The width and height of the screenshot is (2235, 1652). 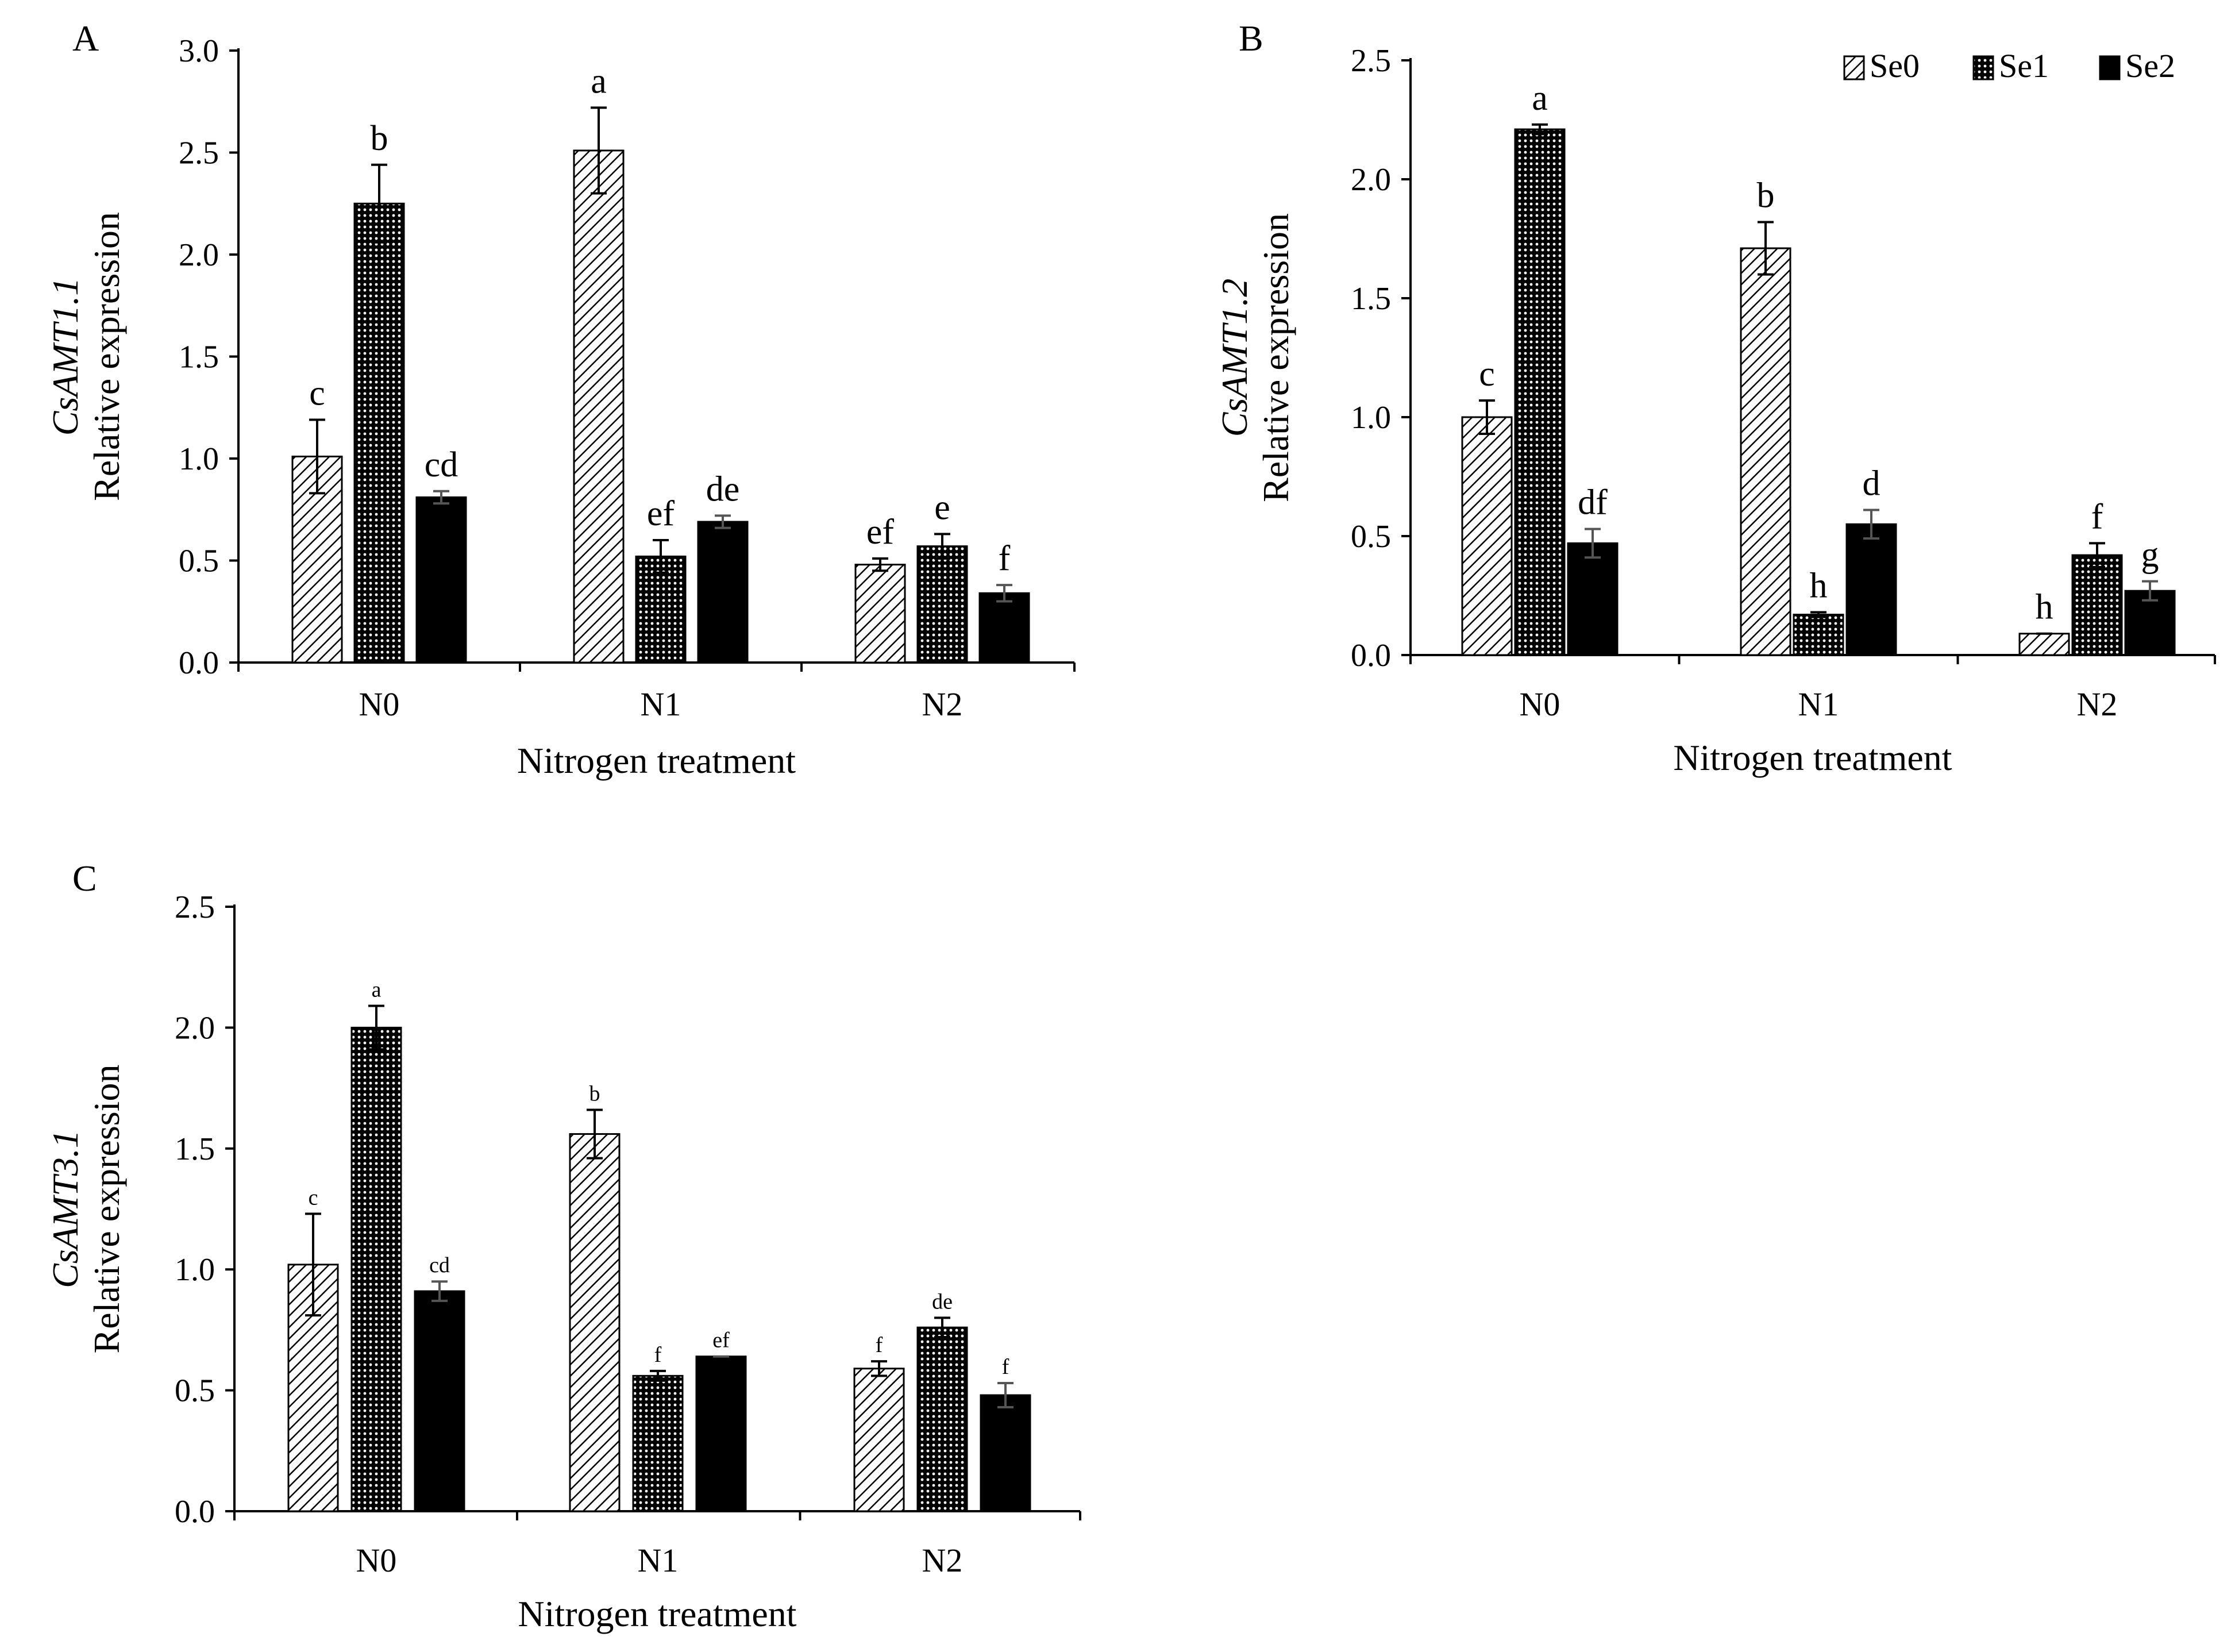 I want to click on y-axis-gene-label: CsAMT1.1, so click(x=65, y=357).